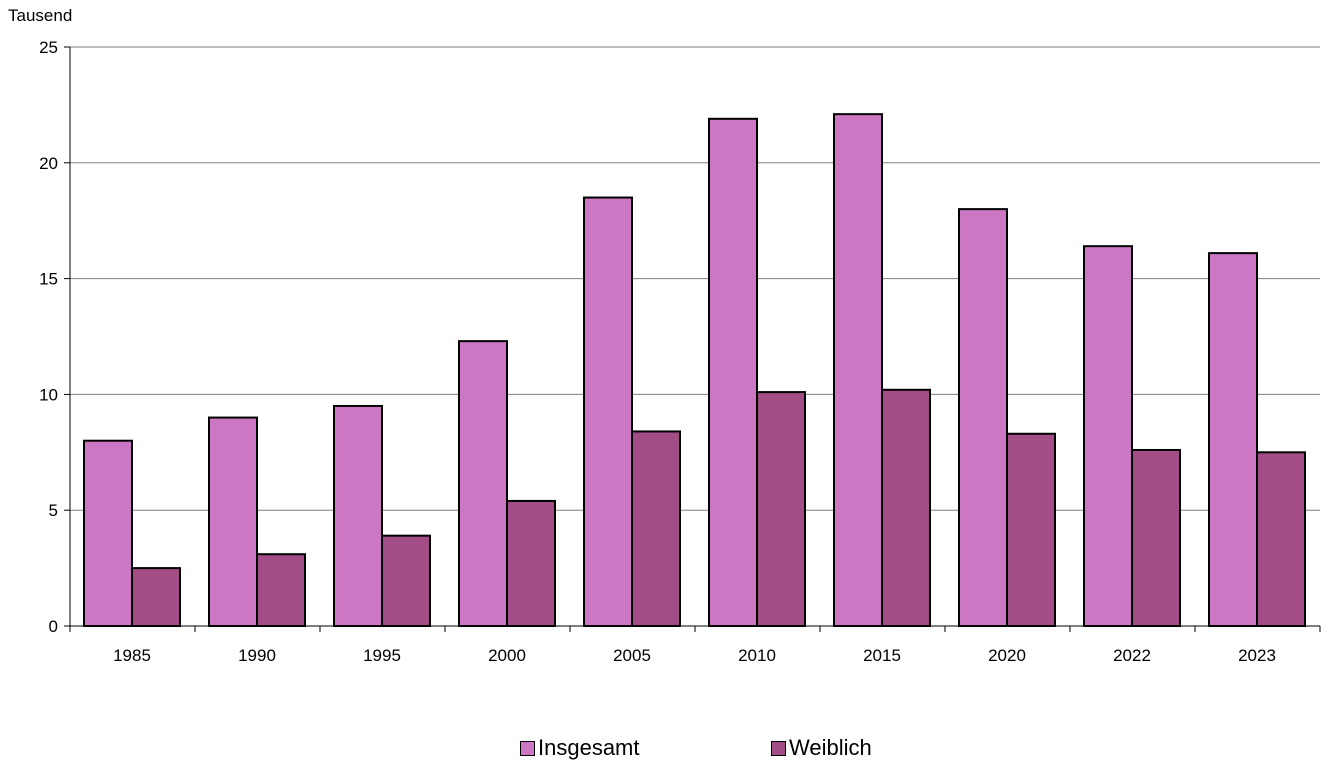  What do you see at coordinates (156, 597) in the screenshot?
I see `bar-weiblich-1985` at bounding box center [156, 597].